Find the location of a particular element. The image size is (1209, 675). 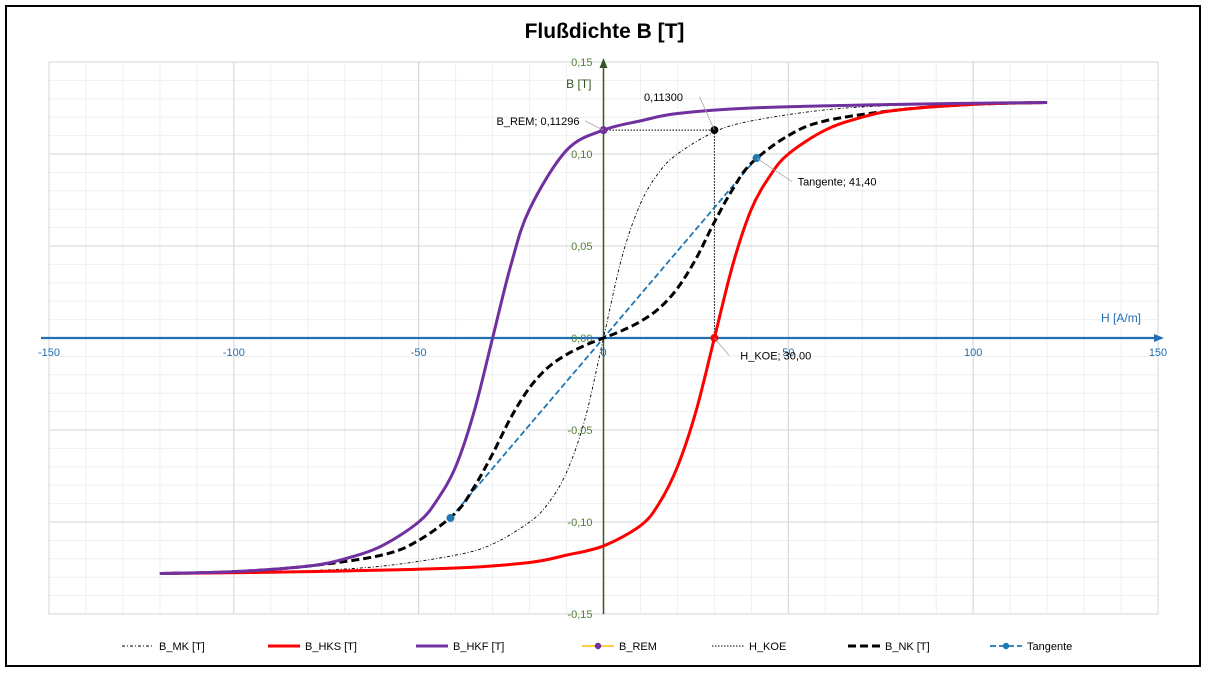

y-tick-label: -0,15 is located at coordinates (579, 615).